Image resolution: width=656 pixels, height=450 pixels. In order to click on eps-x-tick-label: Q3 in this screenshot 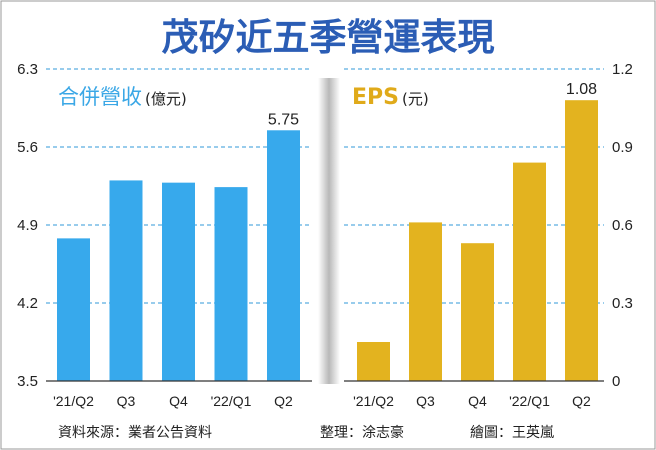, I will do `click(425, 401)`.